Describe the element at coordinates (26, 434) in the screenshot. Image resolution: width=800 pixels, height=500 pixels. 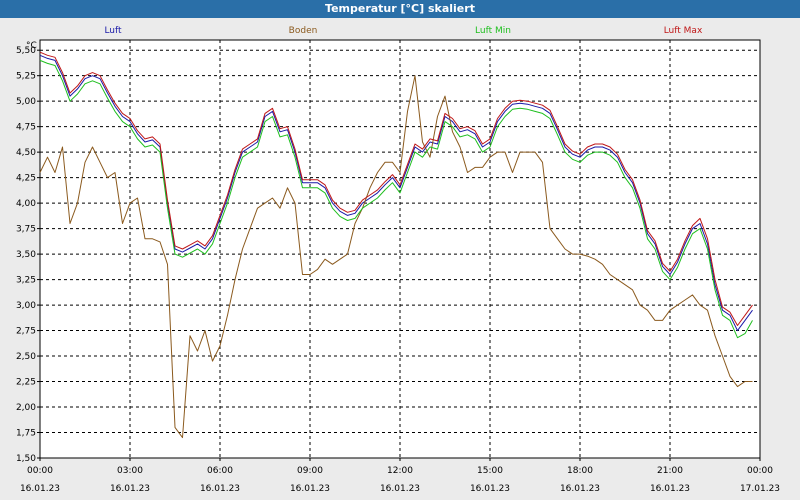
I see `y-tick-label: 1,75` at that location.